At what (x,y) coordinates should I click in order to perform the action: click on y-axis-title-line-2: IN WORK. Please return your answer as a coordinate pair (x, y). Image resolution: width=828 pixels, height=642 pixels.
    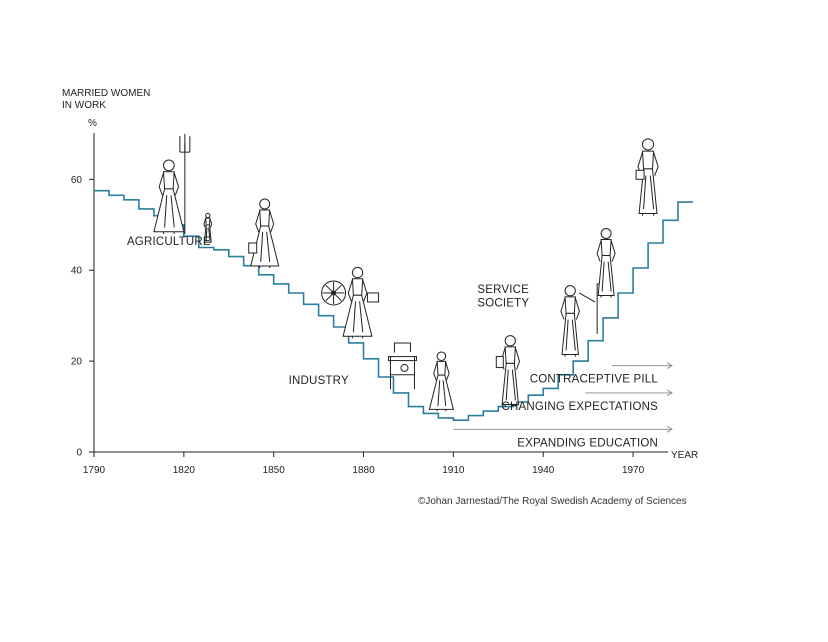
    Looking at the image, I should click on (84, 105).